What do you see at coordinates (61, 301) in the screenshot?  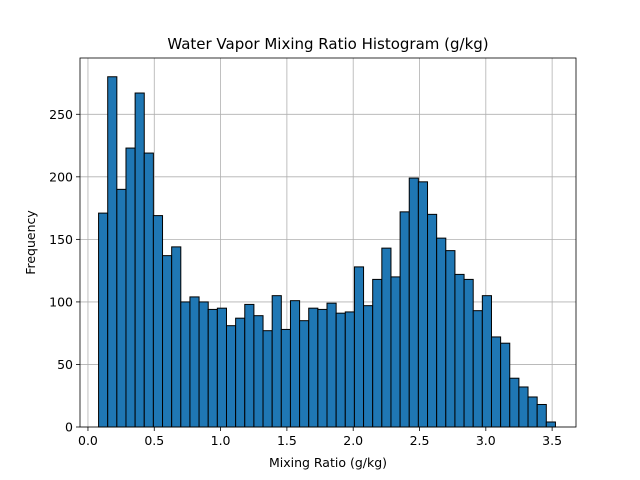 I see `y-tick-label: 100` at bounding box center [61, 301].